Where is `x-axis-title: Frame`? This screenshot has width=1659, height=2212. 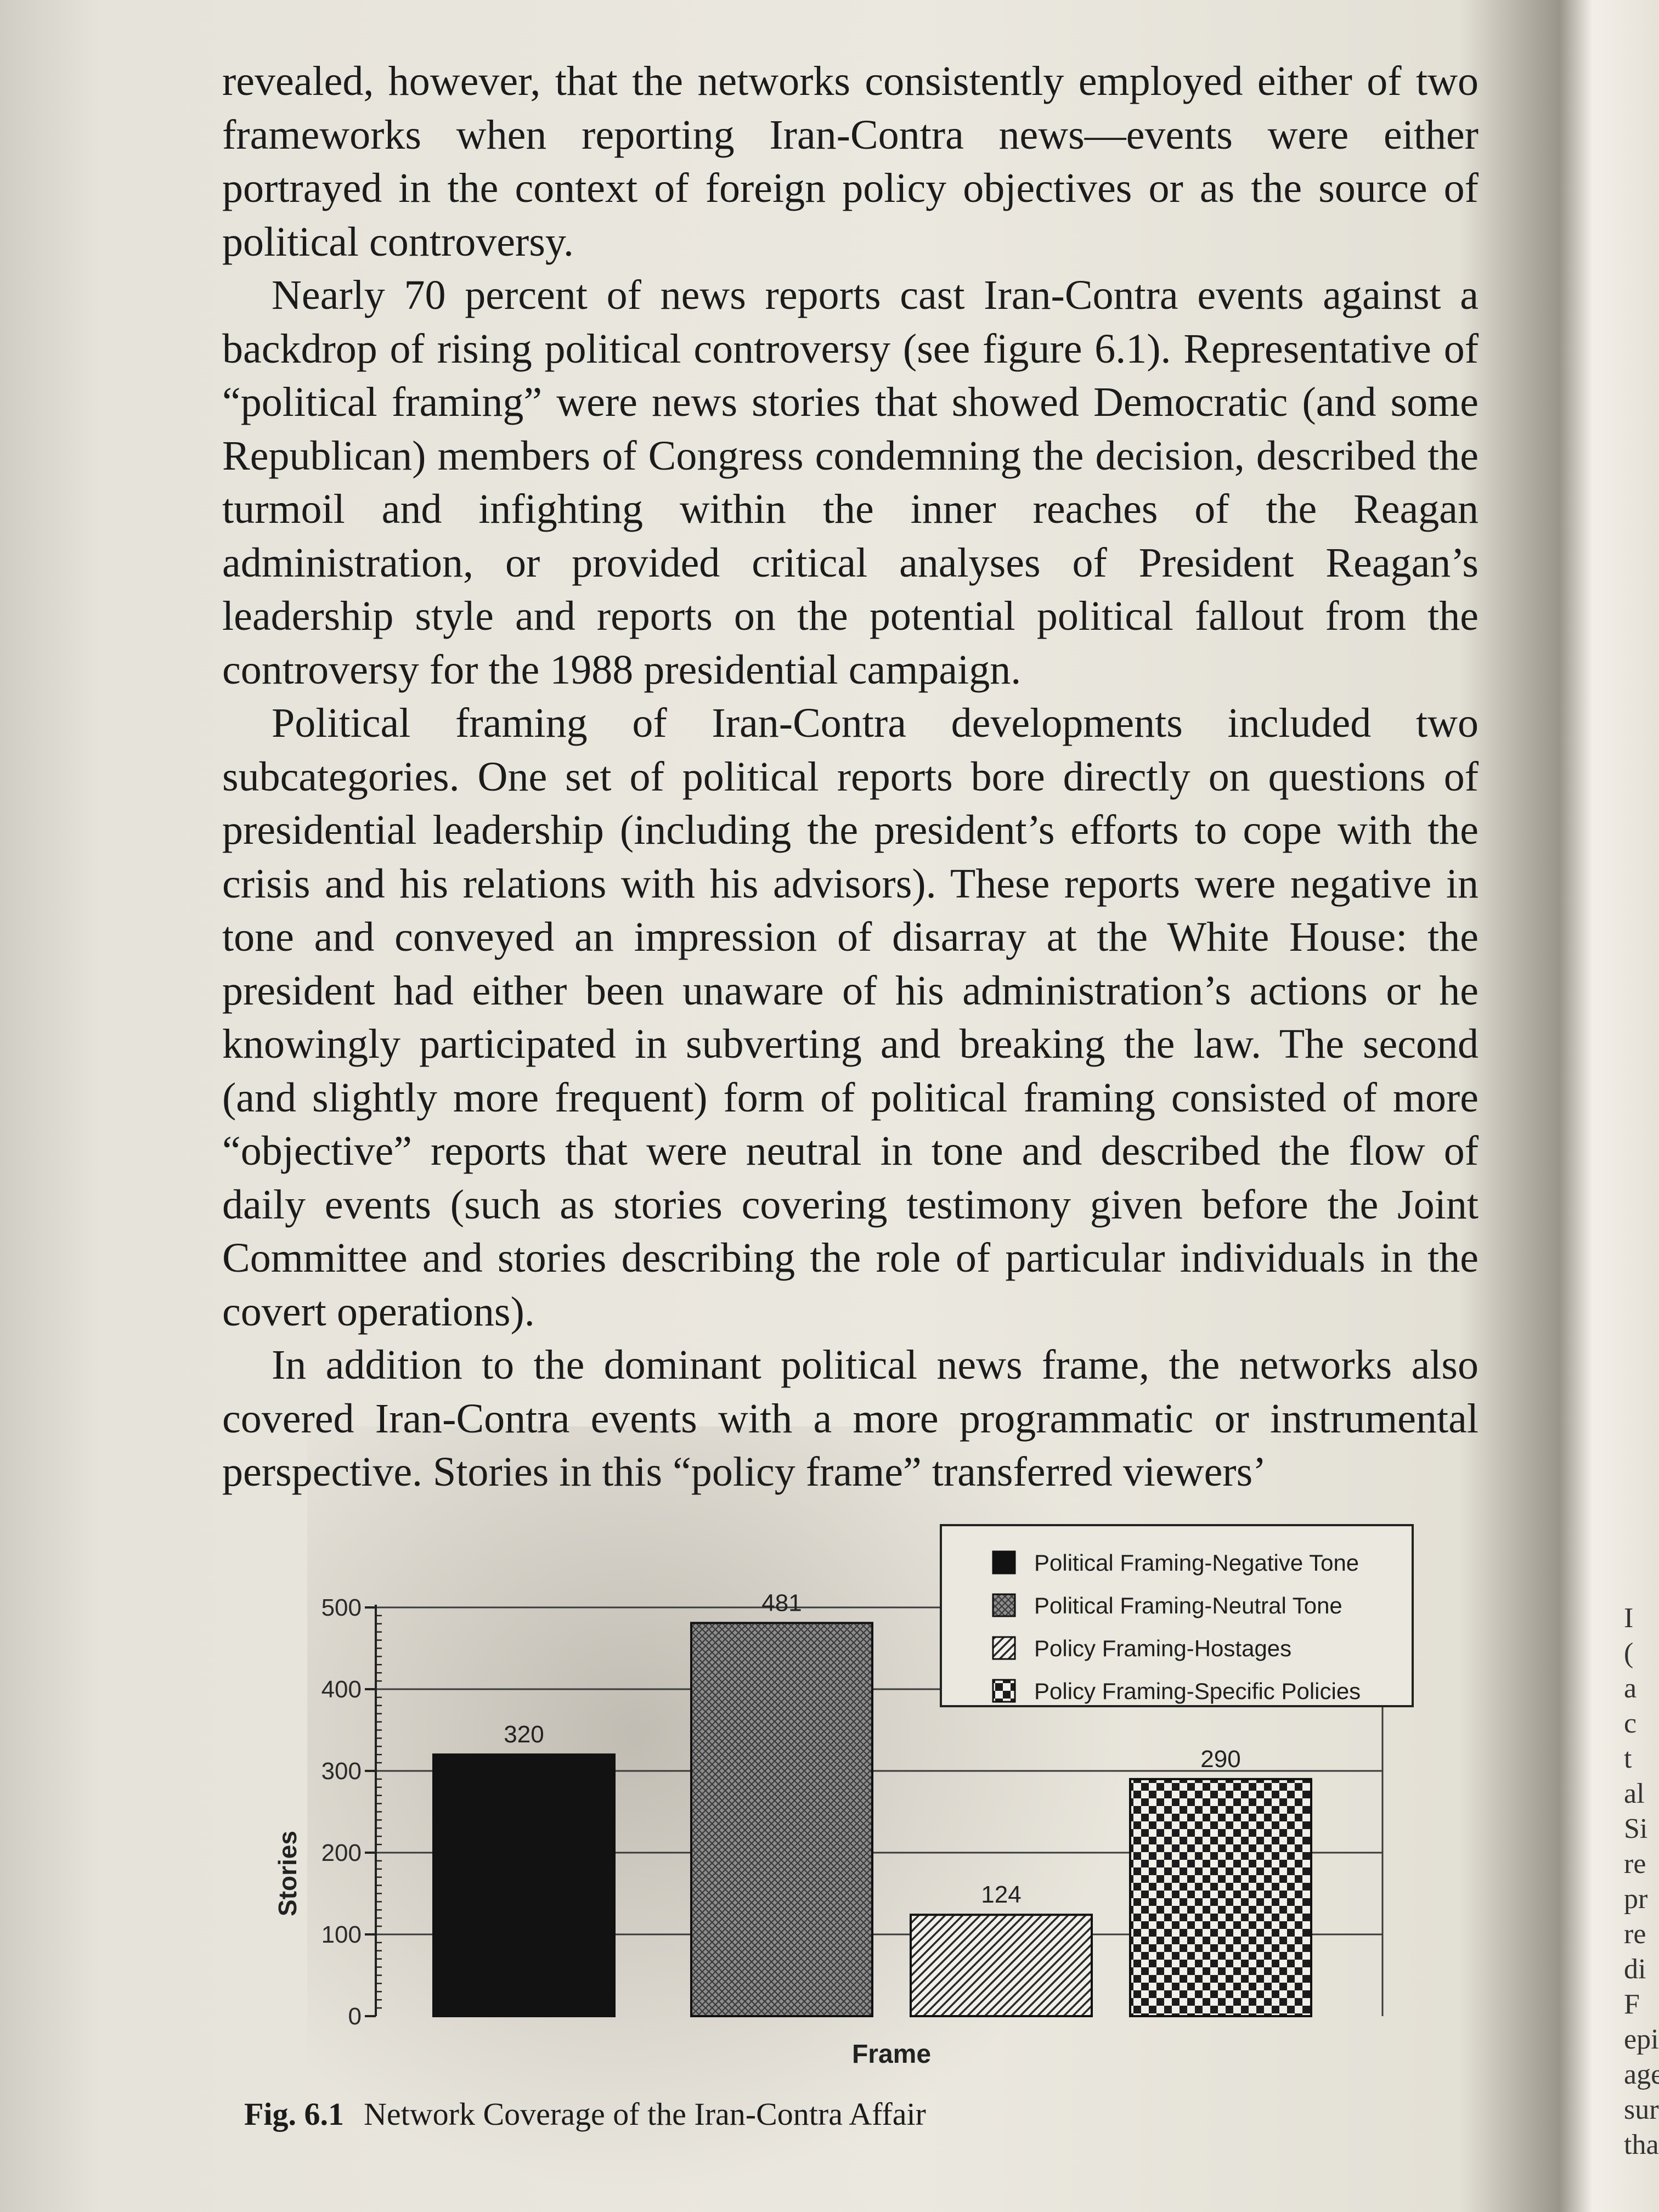
x-axis-title: Frame is located at coordinates (892, 2054).